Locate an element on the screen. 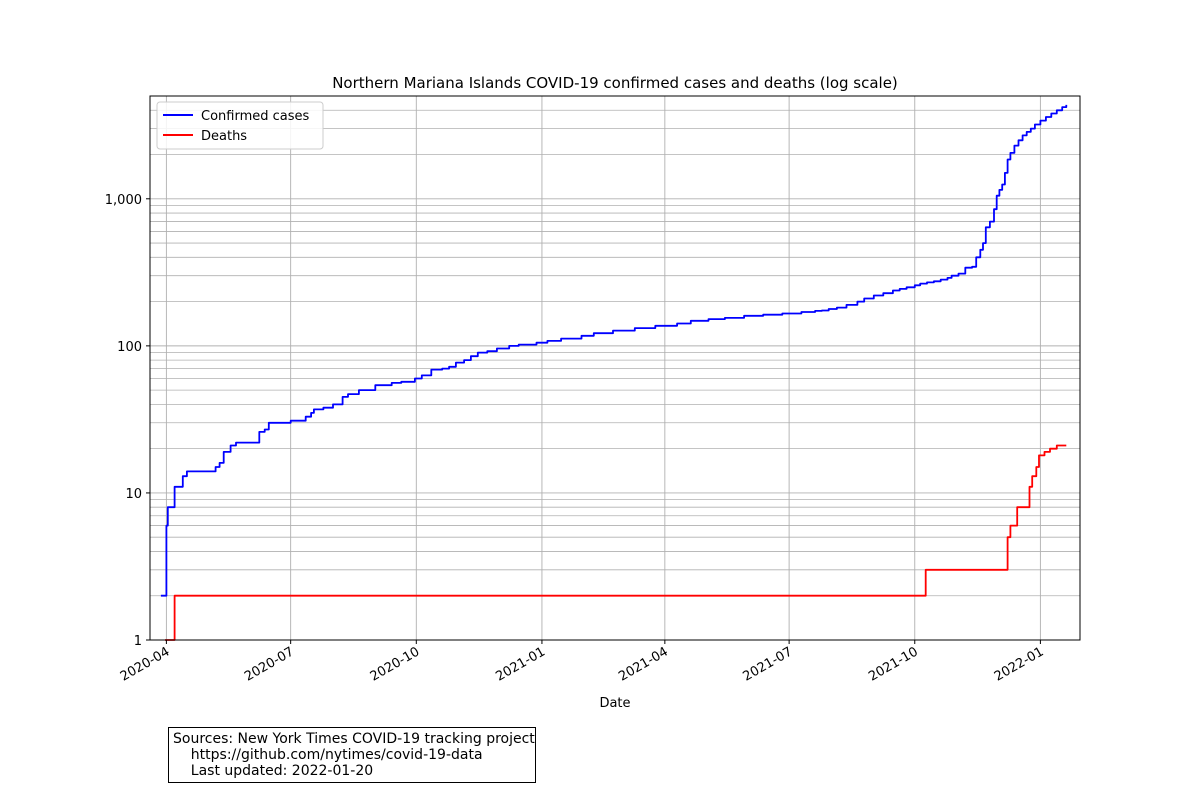 This screenshot has width=1200, height=800. x-tick-label: 2021-04 is located at coordinates (643, 664).